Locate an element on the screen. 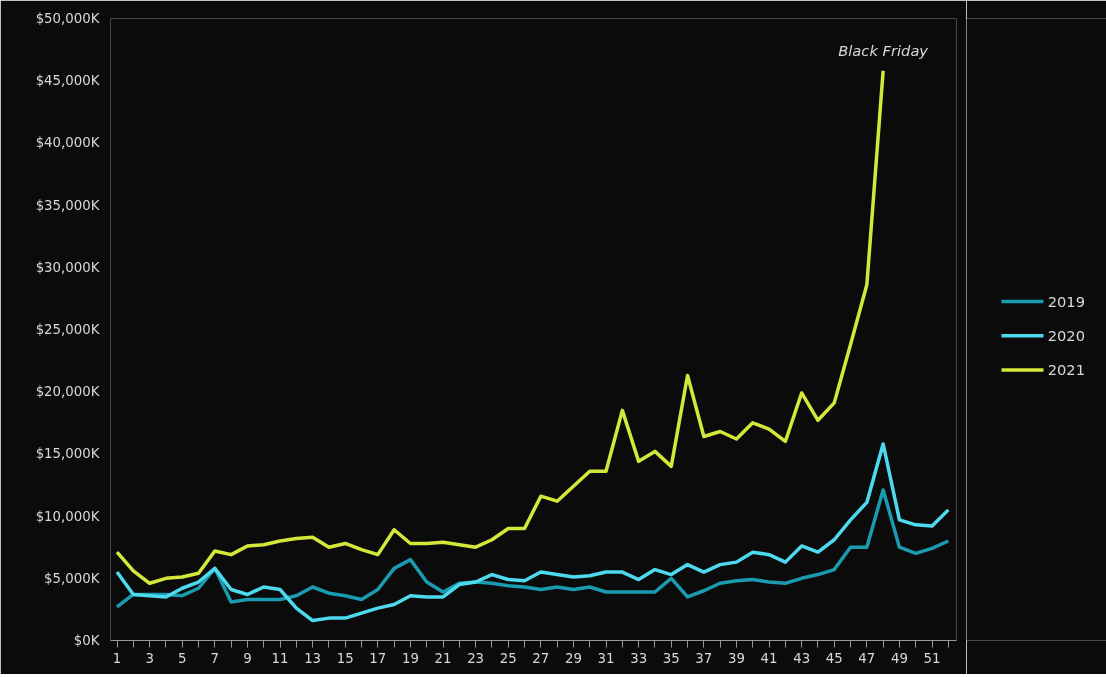  legend-label: 2020 is located at coordinates (1066, 335).